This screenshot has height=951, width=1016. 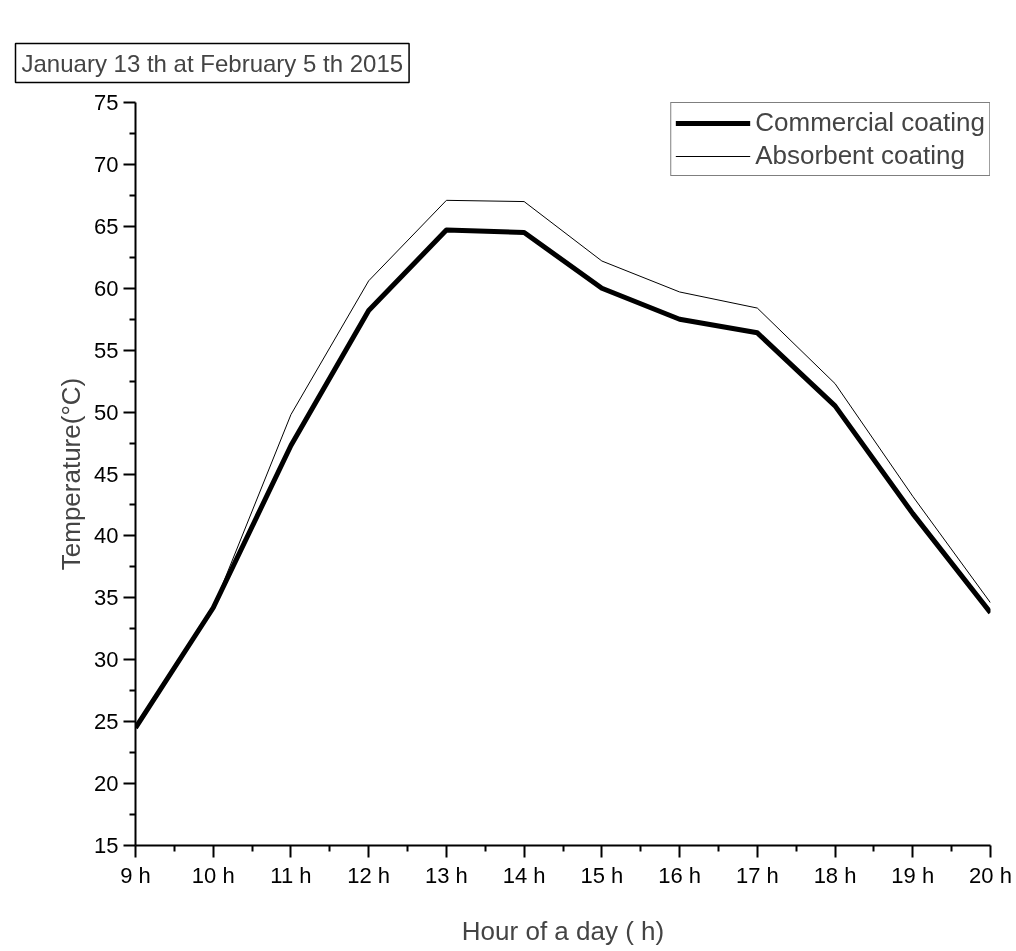 What do you see at coordinates (291, 875) in the screenshot?
I see `x-tick-label: 11 h` at bounding box center [291, 875].